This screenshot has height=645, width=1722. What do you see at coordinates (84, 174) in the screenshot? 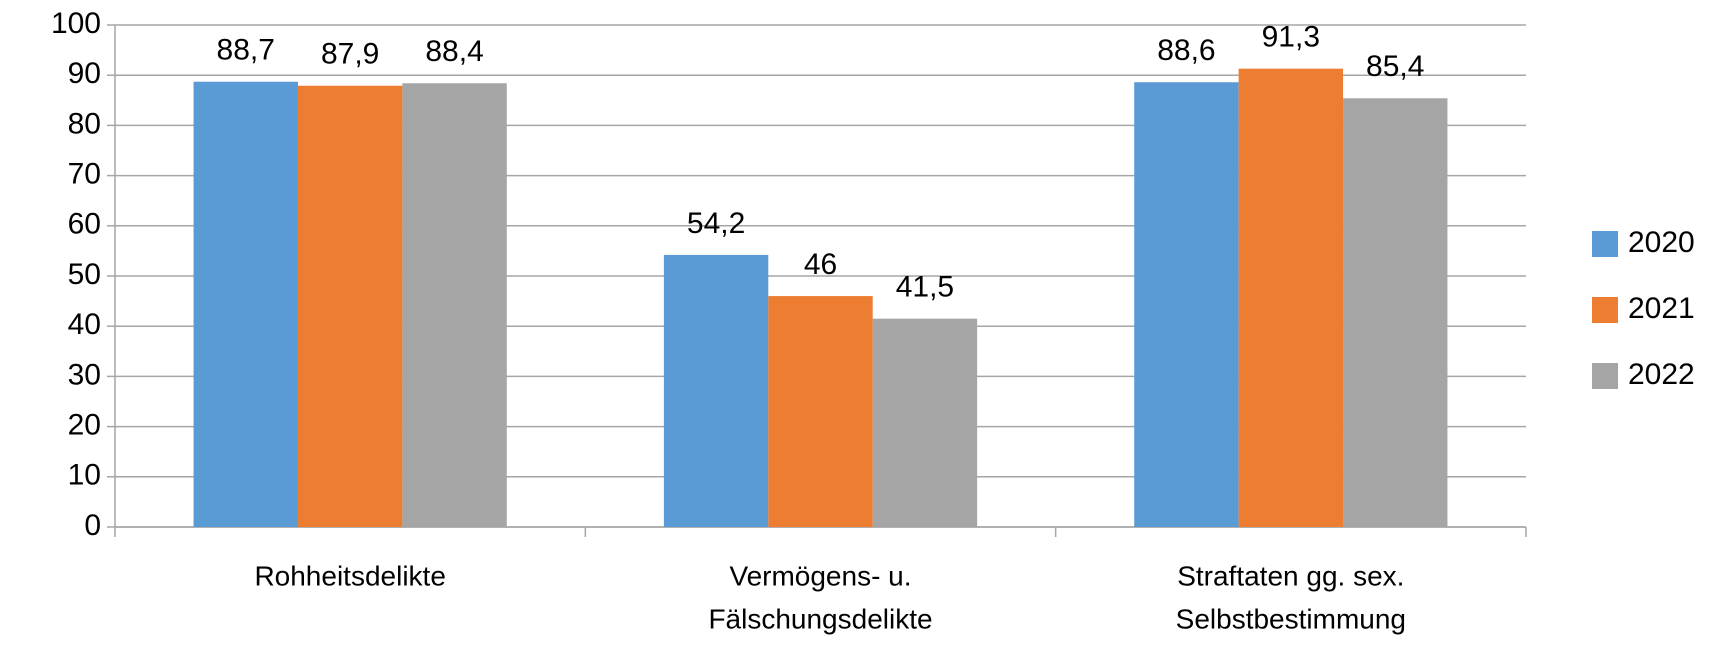
I see `y-tick-label: 70` at bounding box center [84, 174].